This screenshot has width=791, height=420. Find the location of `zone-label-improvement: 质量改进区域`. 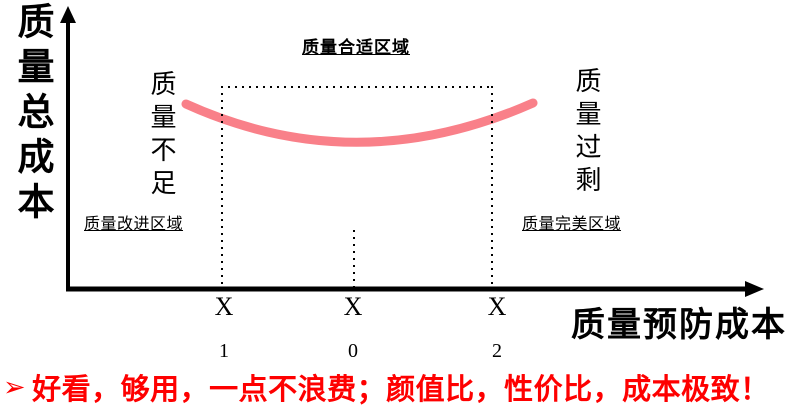

zone-label-improvement: 质量改进区域 is located at coordinates (134, 224).